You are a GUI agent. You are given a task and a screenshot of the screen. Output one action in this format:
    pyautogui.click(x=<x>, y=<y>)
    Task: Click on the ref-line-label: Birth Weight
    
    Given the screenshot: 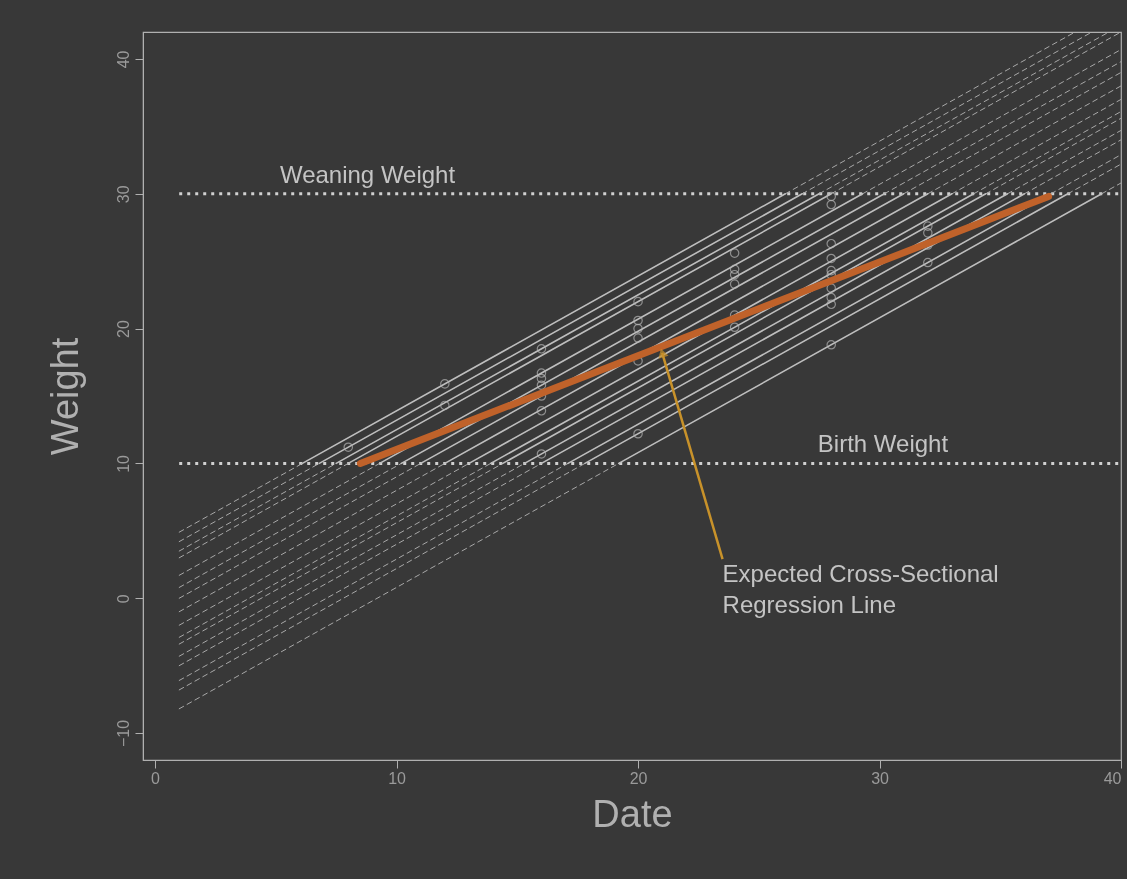 What is the action you would take?
    pyautogui.click(x=883, y=444)
    